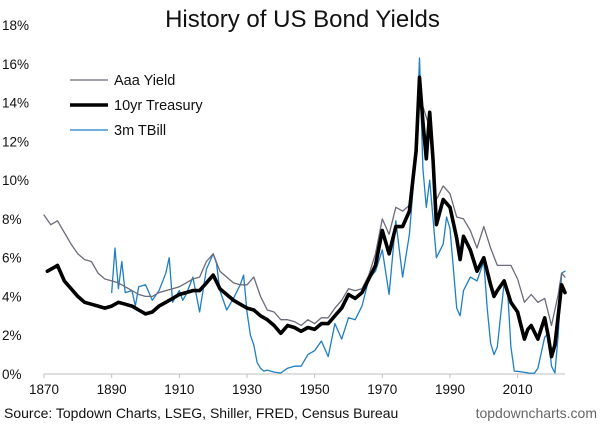  Describe the element at coordinates (15, 141) in the screenshot. I see `y-tick-label: 12%` at that location.